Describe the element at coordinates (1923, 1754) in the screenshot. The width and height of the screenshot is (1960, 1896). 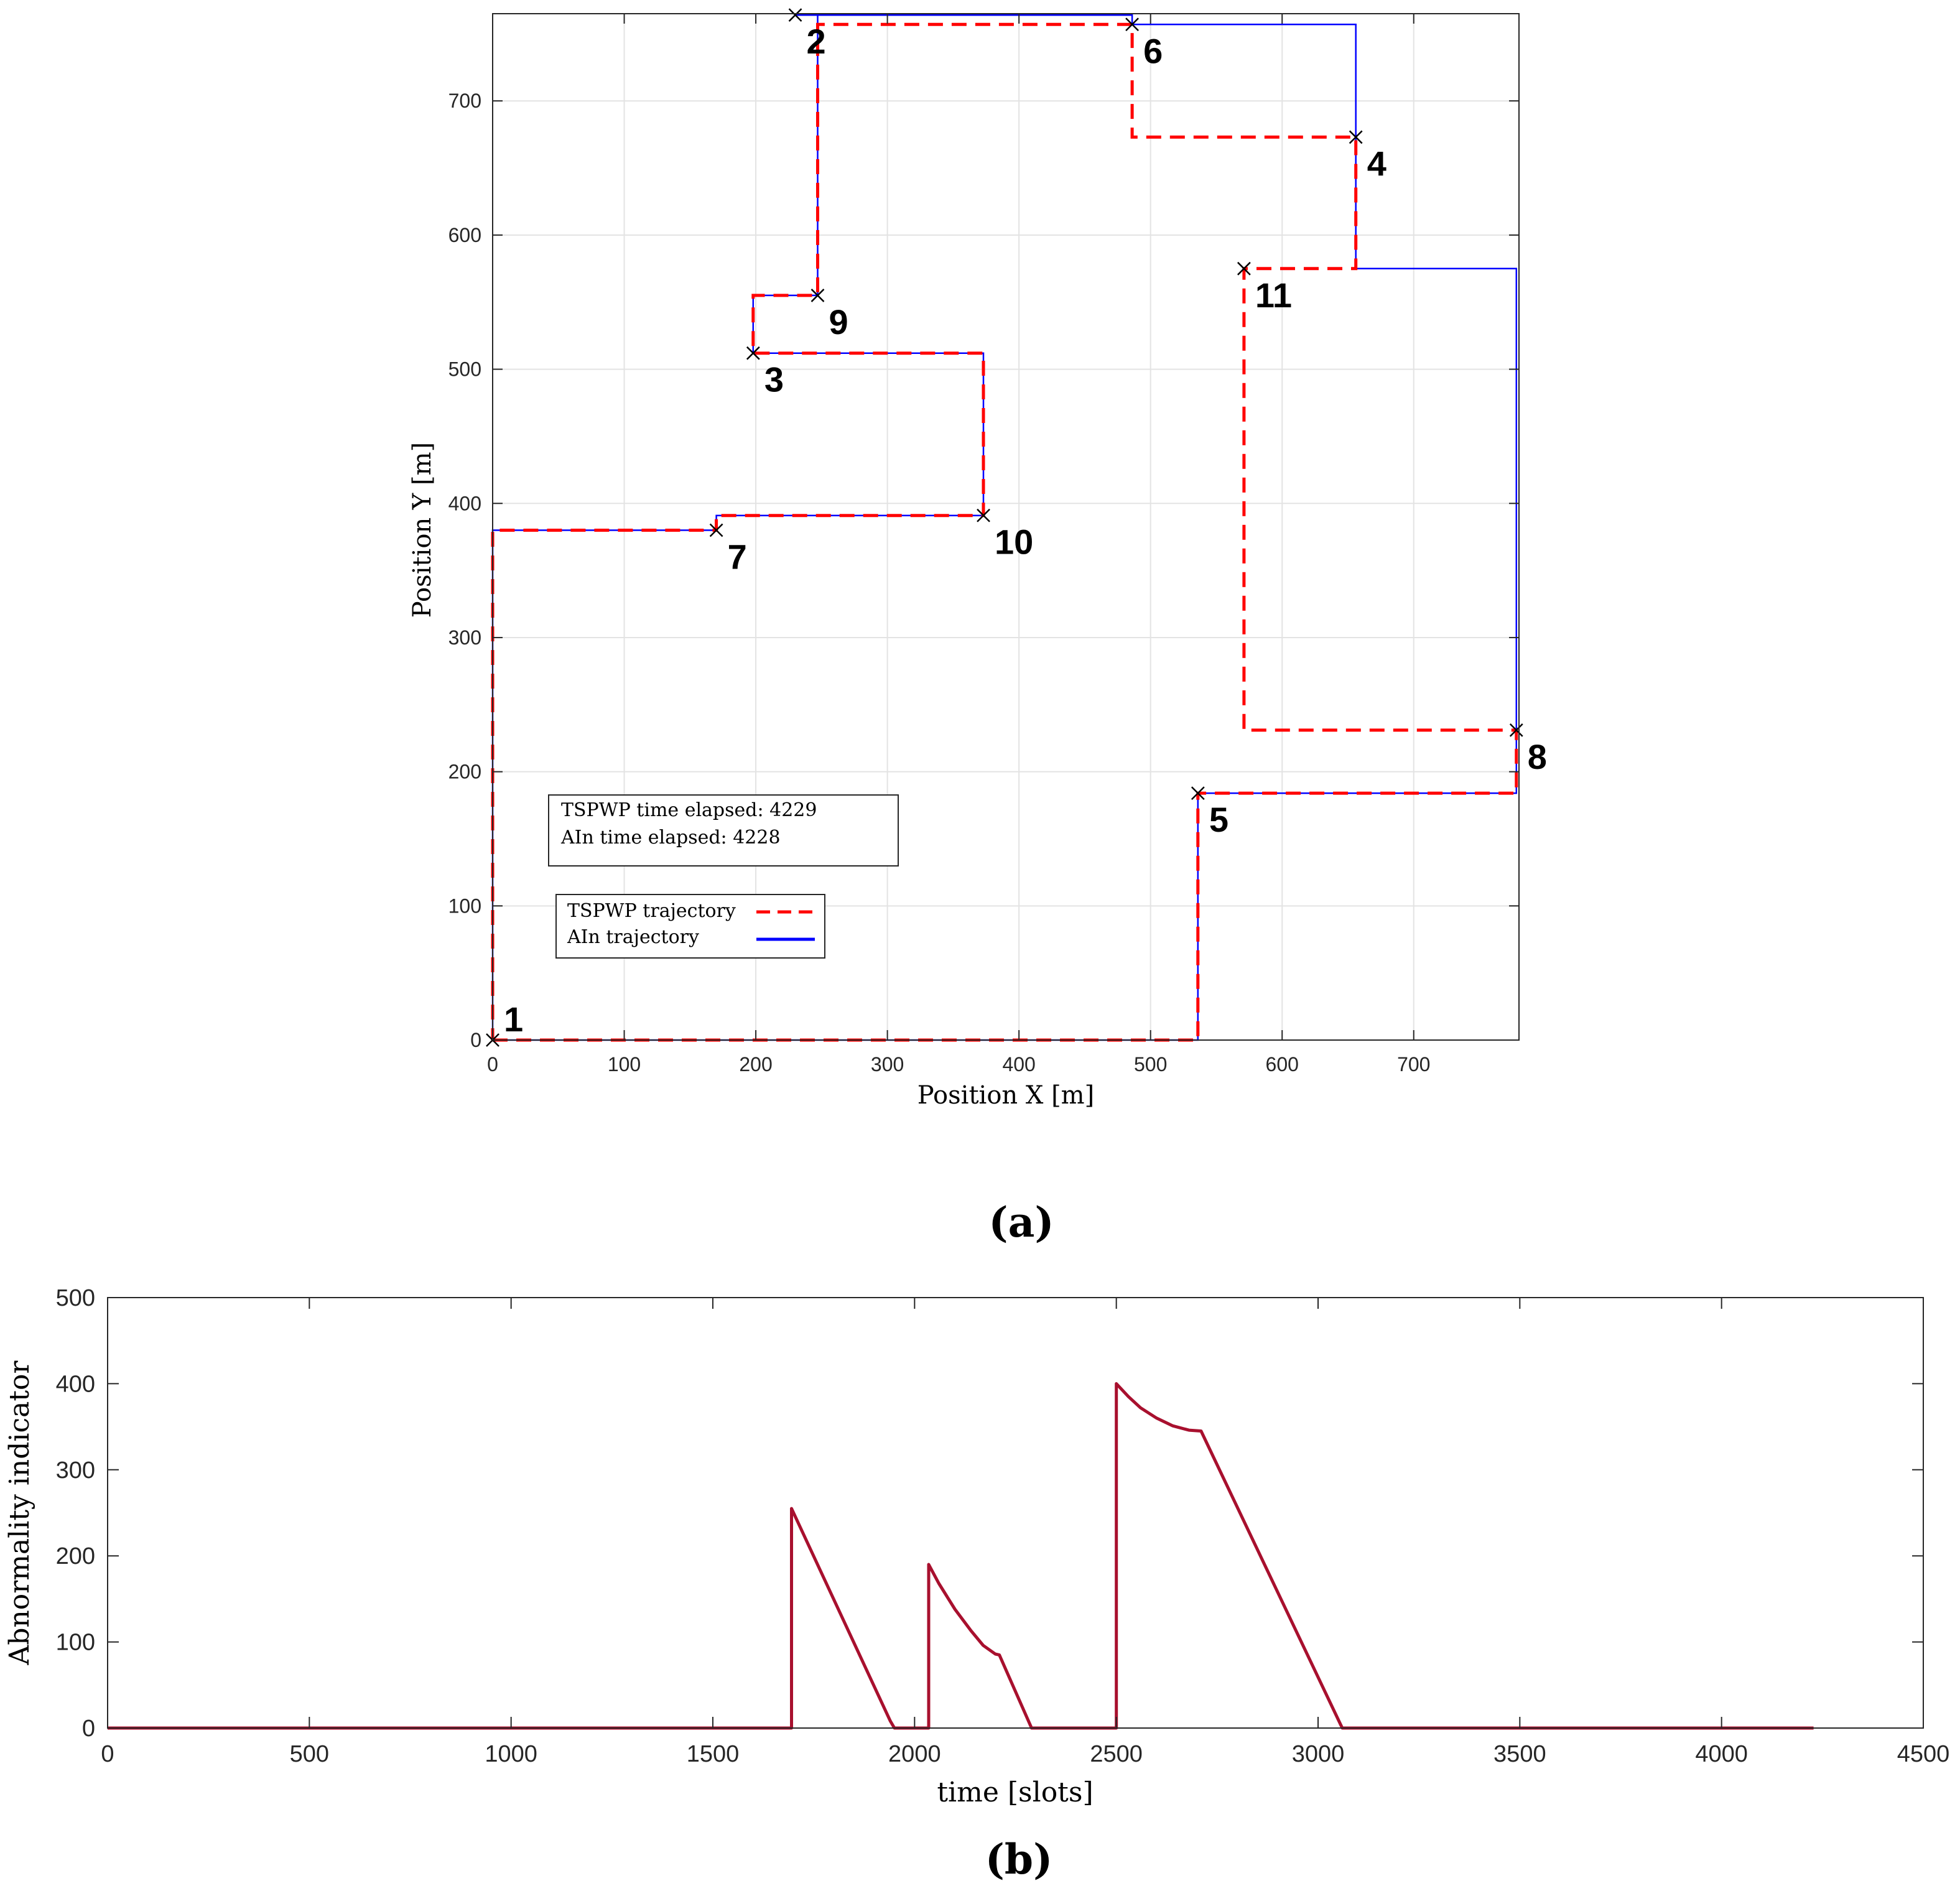
I see `x-tick-label: 4500` at that location.